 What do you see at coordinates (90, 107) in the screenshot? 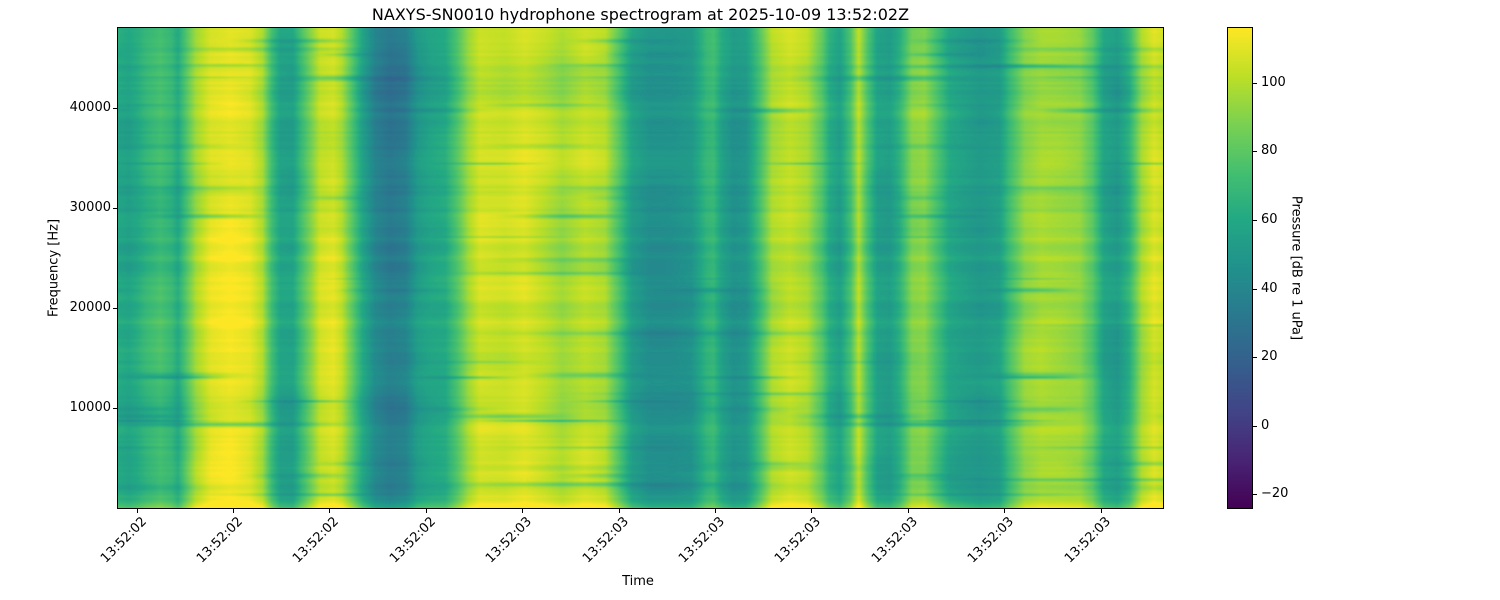
I see `y-tick-label: 40000` at bounding box center [90, 107].